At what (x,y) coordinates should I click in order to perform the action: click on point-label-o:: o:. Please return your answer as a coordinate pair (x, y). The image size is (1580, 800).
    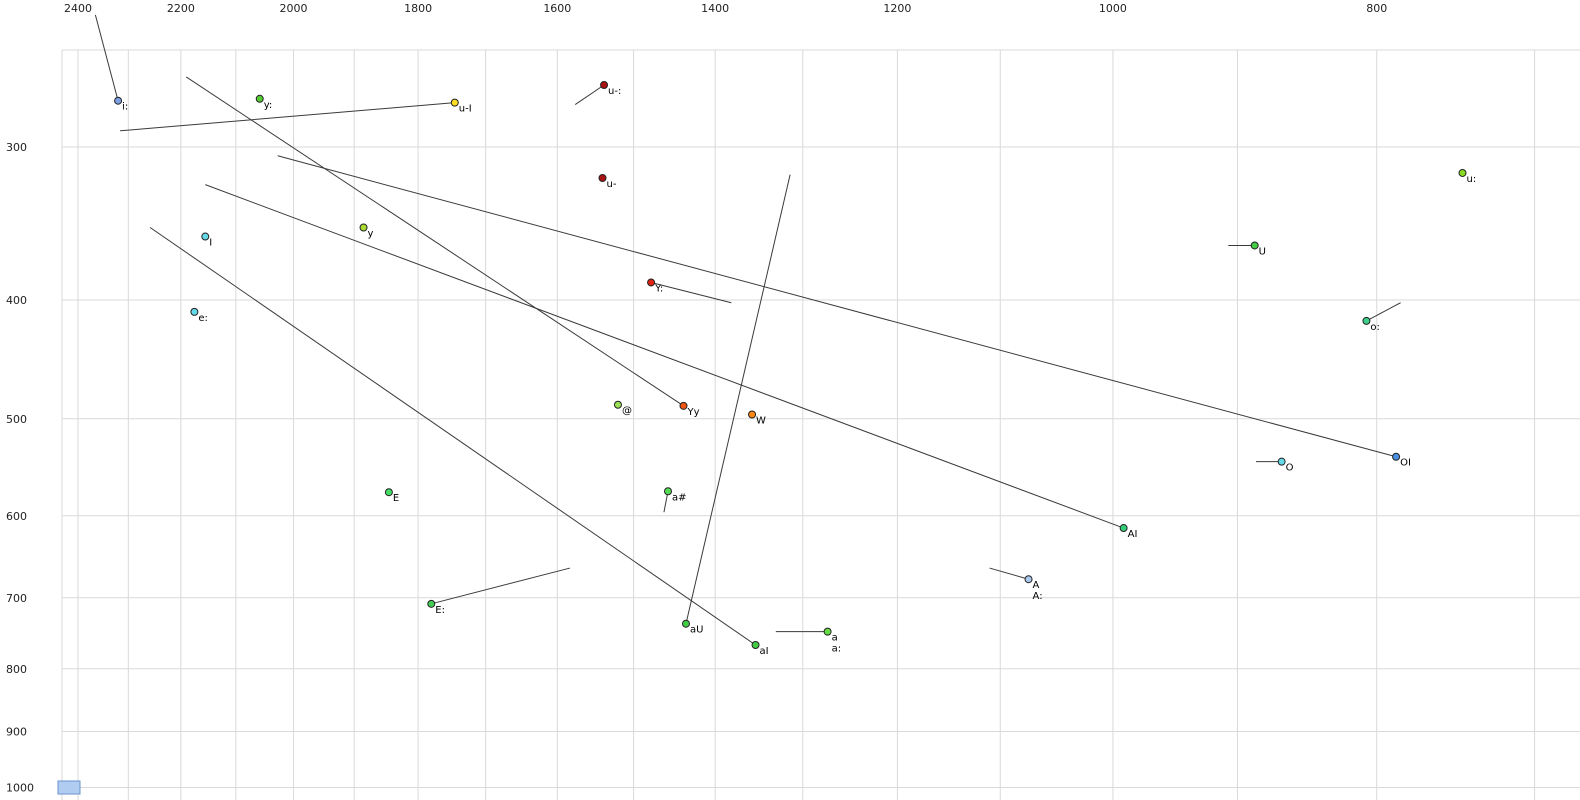
    Looking at the image, I should click on (1375, 327).